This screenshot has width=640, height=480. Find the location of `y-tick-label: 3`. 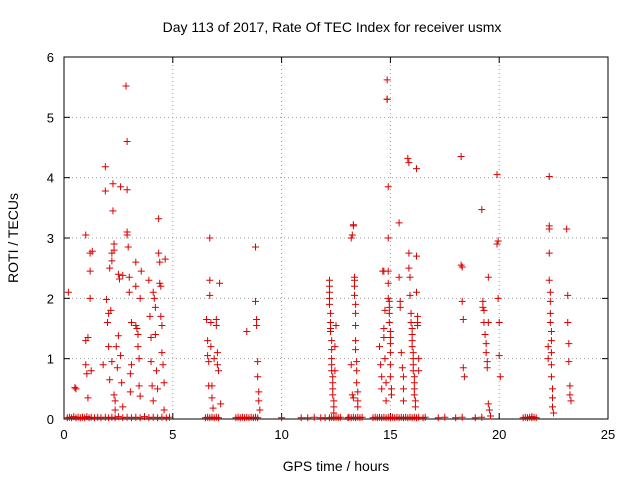

y-tick-label: 3 is located at coordinates (50, 238).